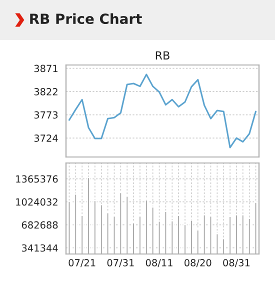 The image size is (275, 288). I want to click on text: RB Price Chart, so click(86, 18).